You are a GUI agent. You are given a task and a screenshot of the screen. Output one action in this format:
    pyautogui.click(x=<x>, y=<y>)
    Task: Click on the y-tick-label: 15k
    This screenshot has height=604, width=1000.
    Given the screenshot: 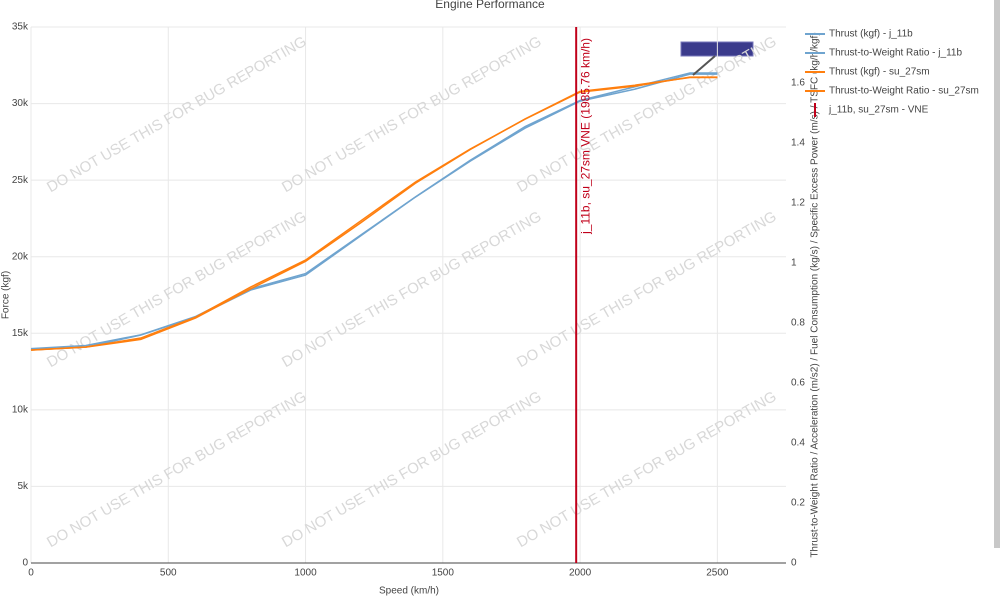 What is the action you would take?
    pyautogui.click(x=20, y=333)
    